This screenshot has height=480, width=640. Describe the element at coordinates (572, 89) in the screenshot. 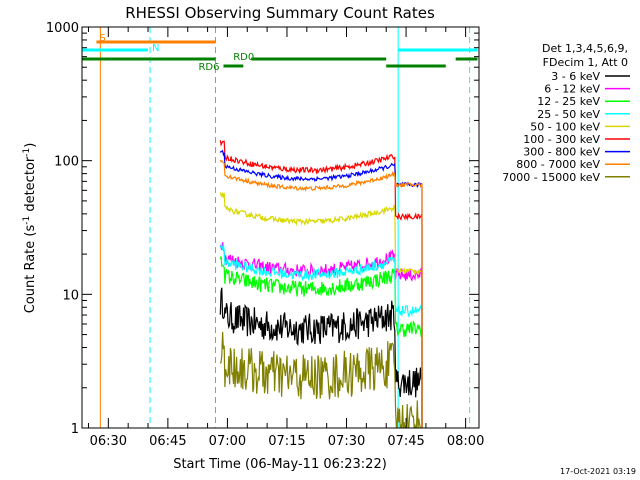

I see `legend-label-1: 6 - 12 keV` at that location.